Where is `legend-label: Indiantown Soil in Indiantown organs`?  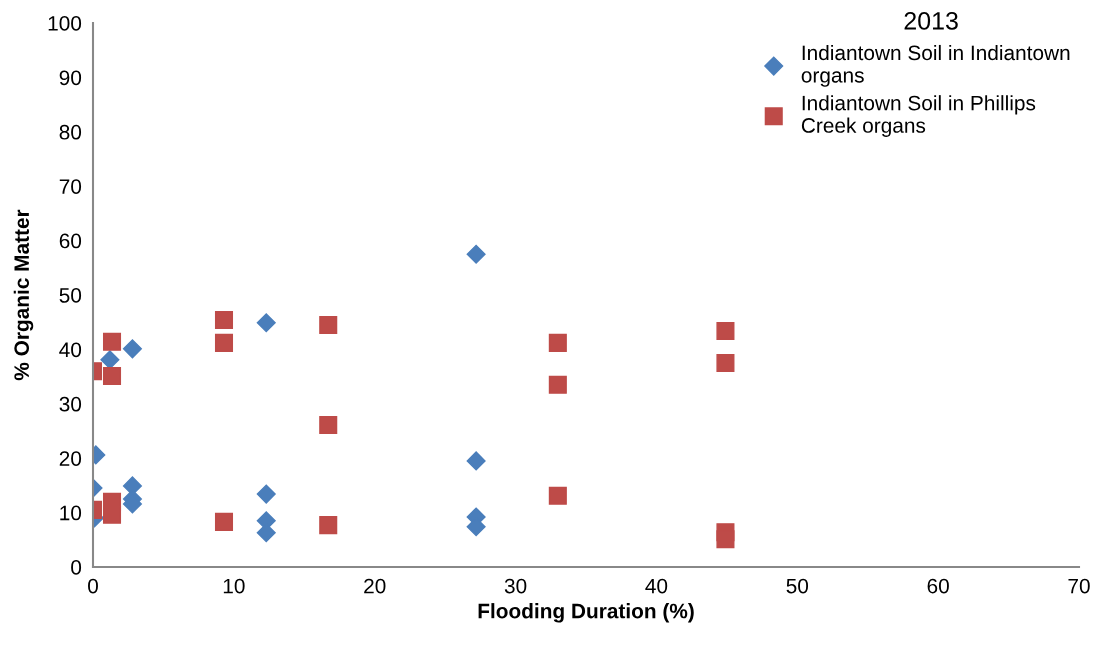 legend-label: Indiantown Soil in Indiantown organs is located at coordinates (935, 65).